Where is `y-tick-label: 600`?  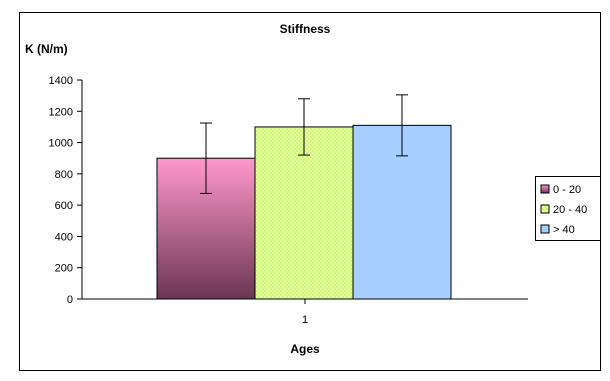 y-tick-label: 600 is located at coordinates (64, 206).